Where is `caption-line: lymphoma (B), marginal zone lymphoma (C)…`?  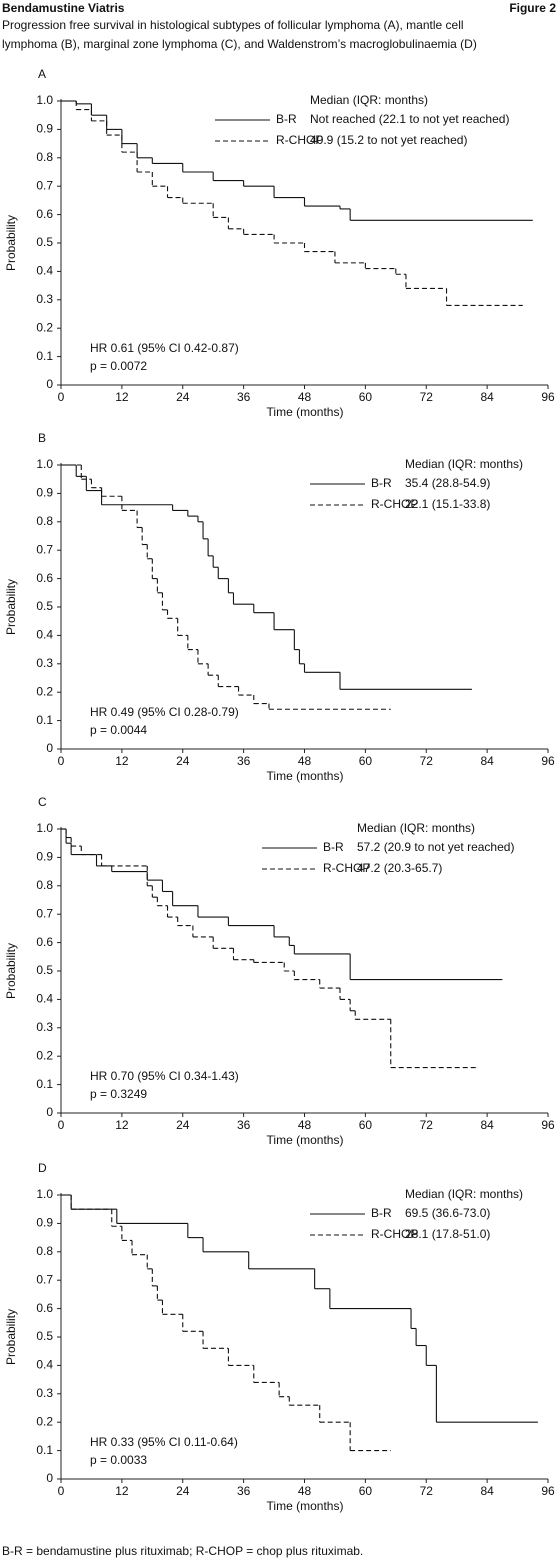
caption-line: lymphoma (B), marginal zone lymphoma (C)… is located at coordinates (239, 44).